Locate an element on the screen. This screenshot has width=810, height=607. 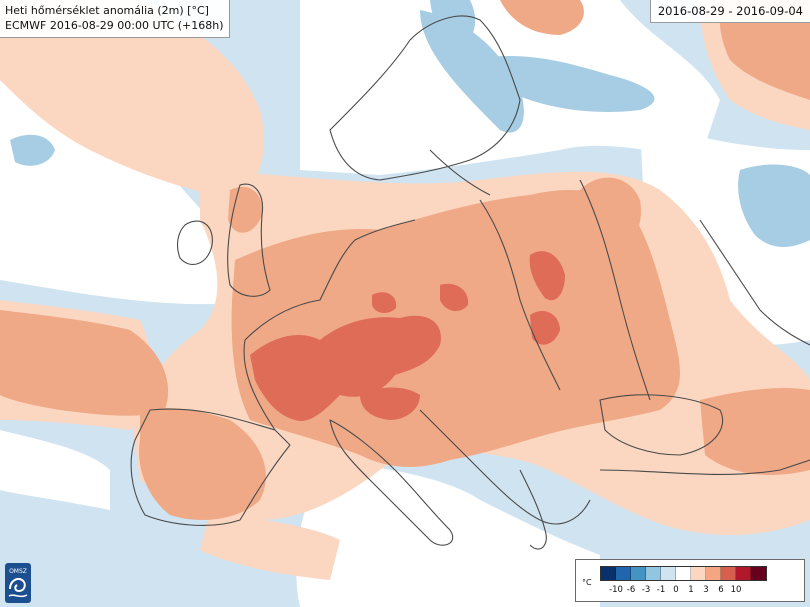
legend-tick-label: 3 is located at coordinates (706, 590).